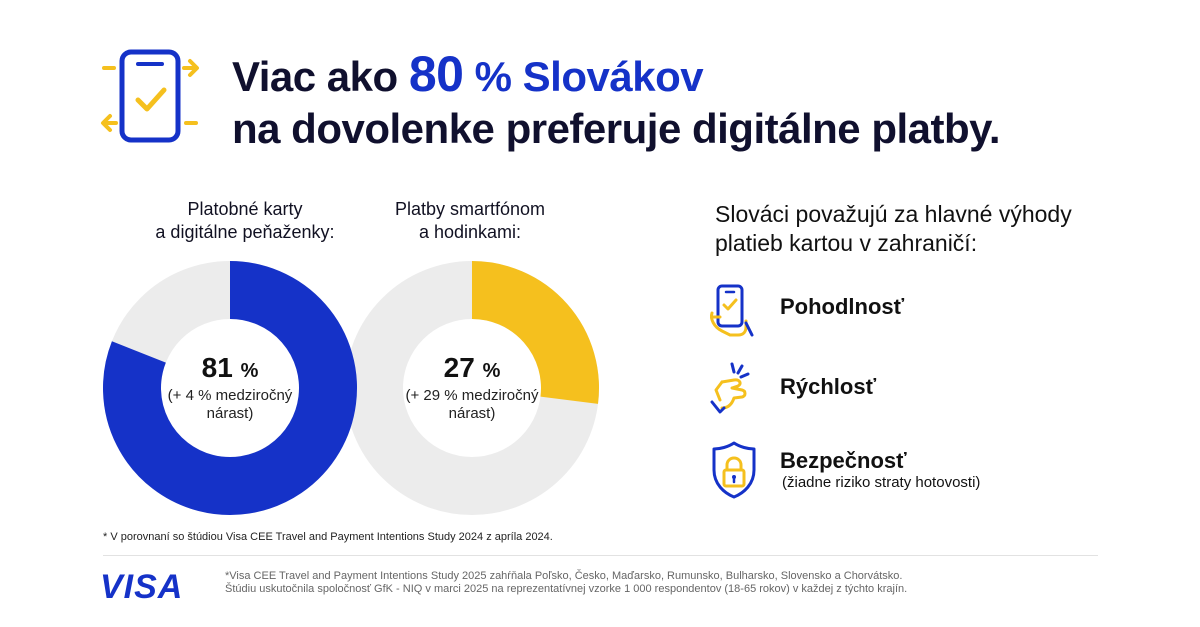 The height and width of the screenshot is (627, 1200). I want to click on benefit-label-comfort: Pohodlnosť, so click(842, 306).